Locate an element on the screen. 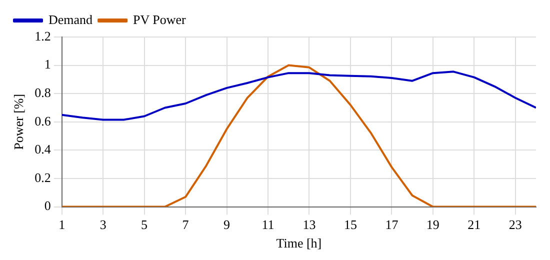  x-tick-label: 11 is located at coordinates (268, 224).